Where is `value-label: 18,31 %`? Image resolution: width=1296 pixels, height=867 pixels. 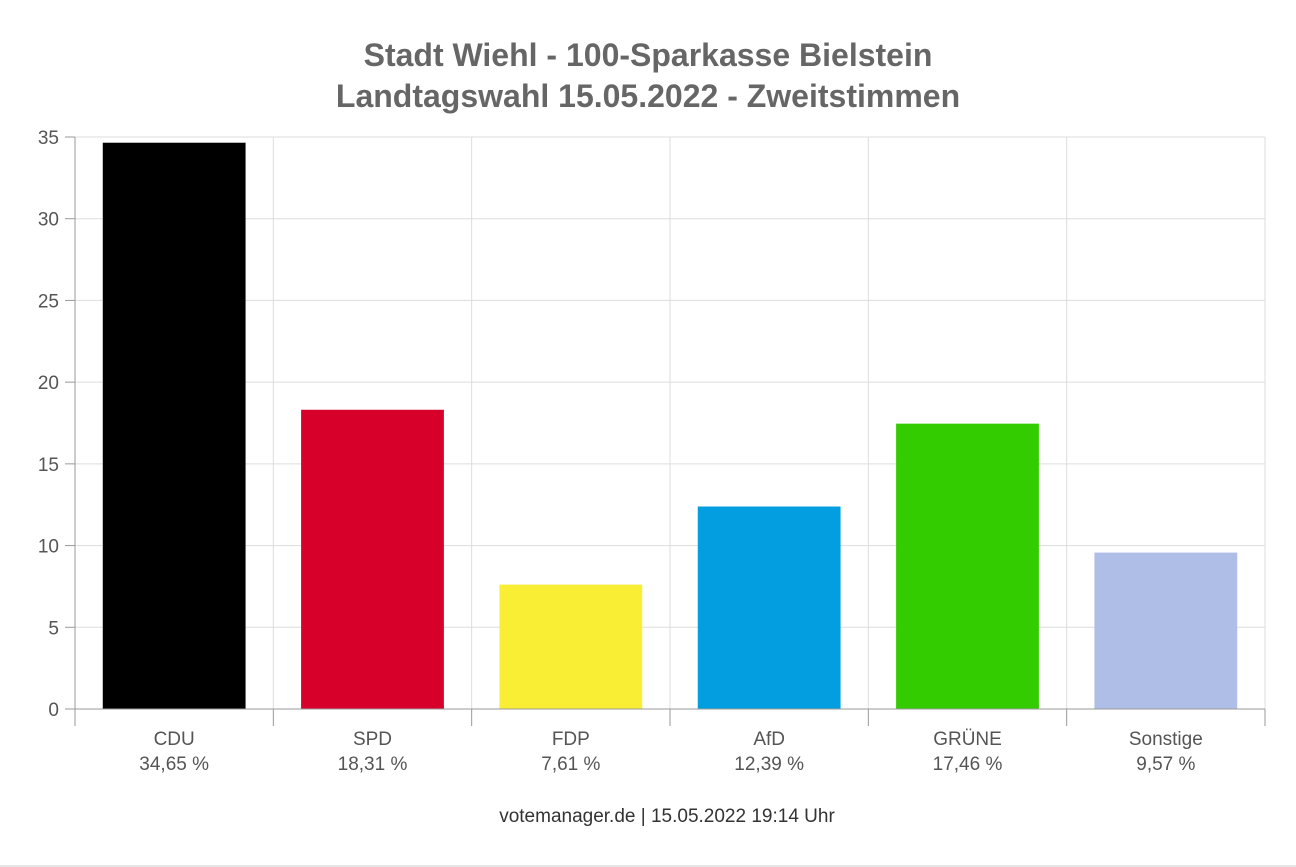 value-label: 18,31 % is located at coordinates (373, 764).